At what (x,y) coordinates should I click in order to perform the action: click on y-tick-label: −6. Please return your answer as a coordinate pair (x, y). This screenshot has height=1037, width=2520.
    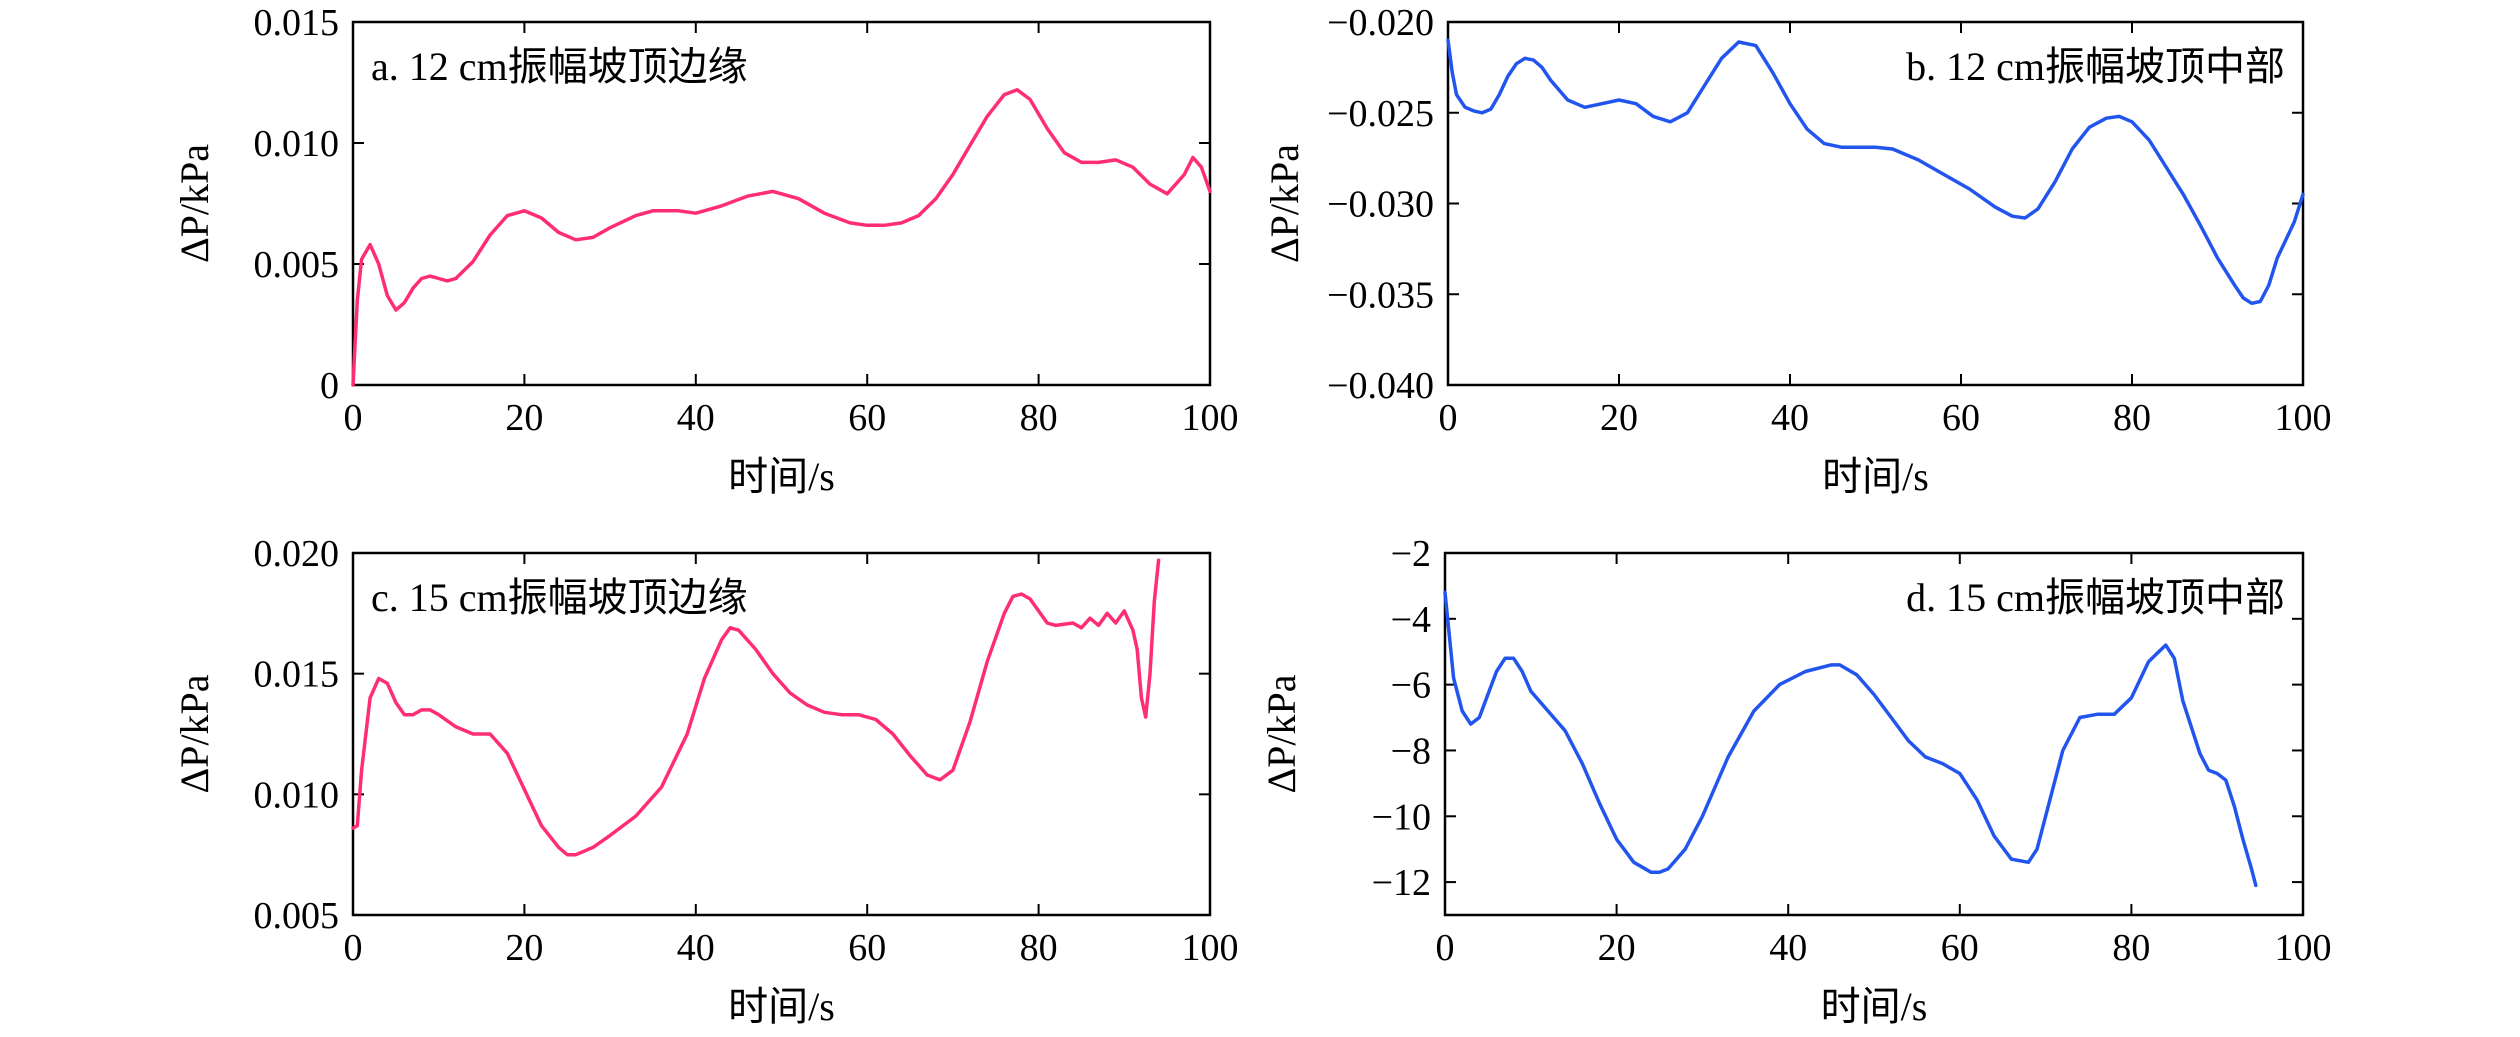
    Looking at the image, I should click on (1411, 686).